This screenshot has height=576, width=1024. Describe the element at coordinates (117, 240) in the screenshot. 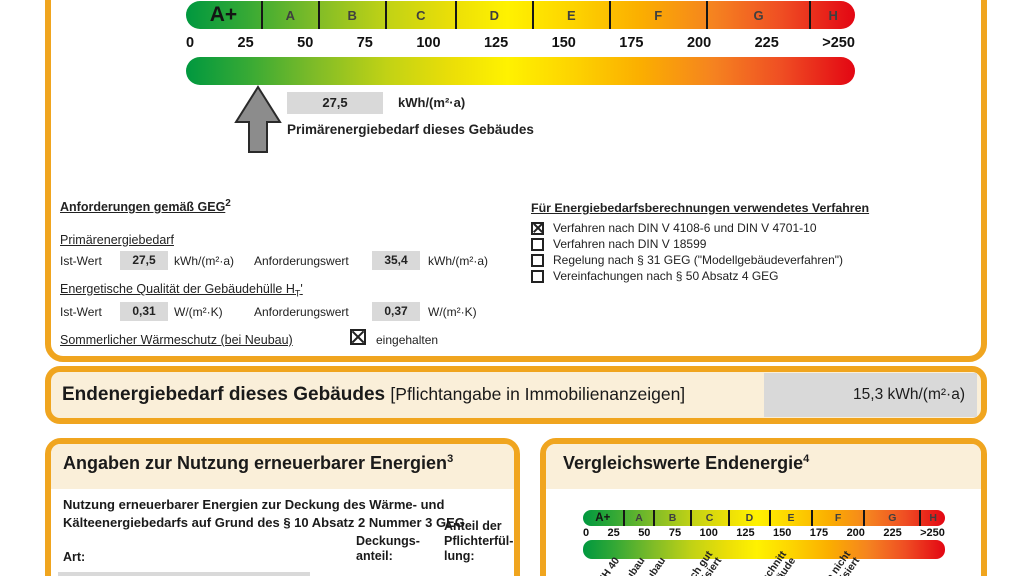

I see `primaerenergiebedarf-heading: Primärenergiebedarf` at that location.